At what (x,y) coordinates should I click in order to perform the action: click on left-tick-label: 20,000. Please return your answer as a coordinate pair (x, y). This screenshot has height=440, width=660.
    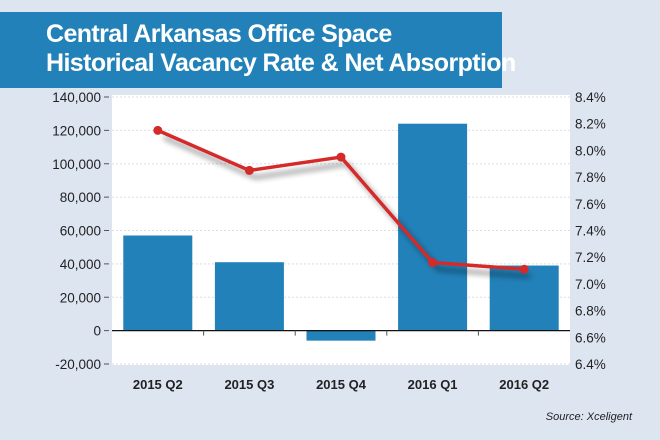
    Looking at the image, I should click on (80, 297).